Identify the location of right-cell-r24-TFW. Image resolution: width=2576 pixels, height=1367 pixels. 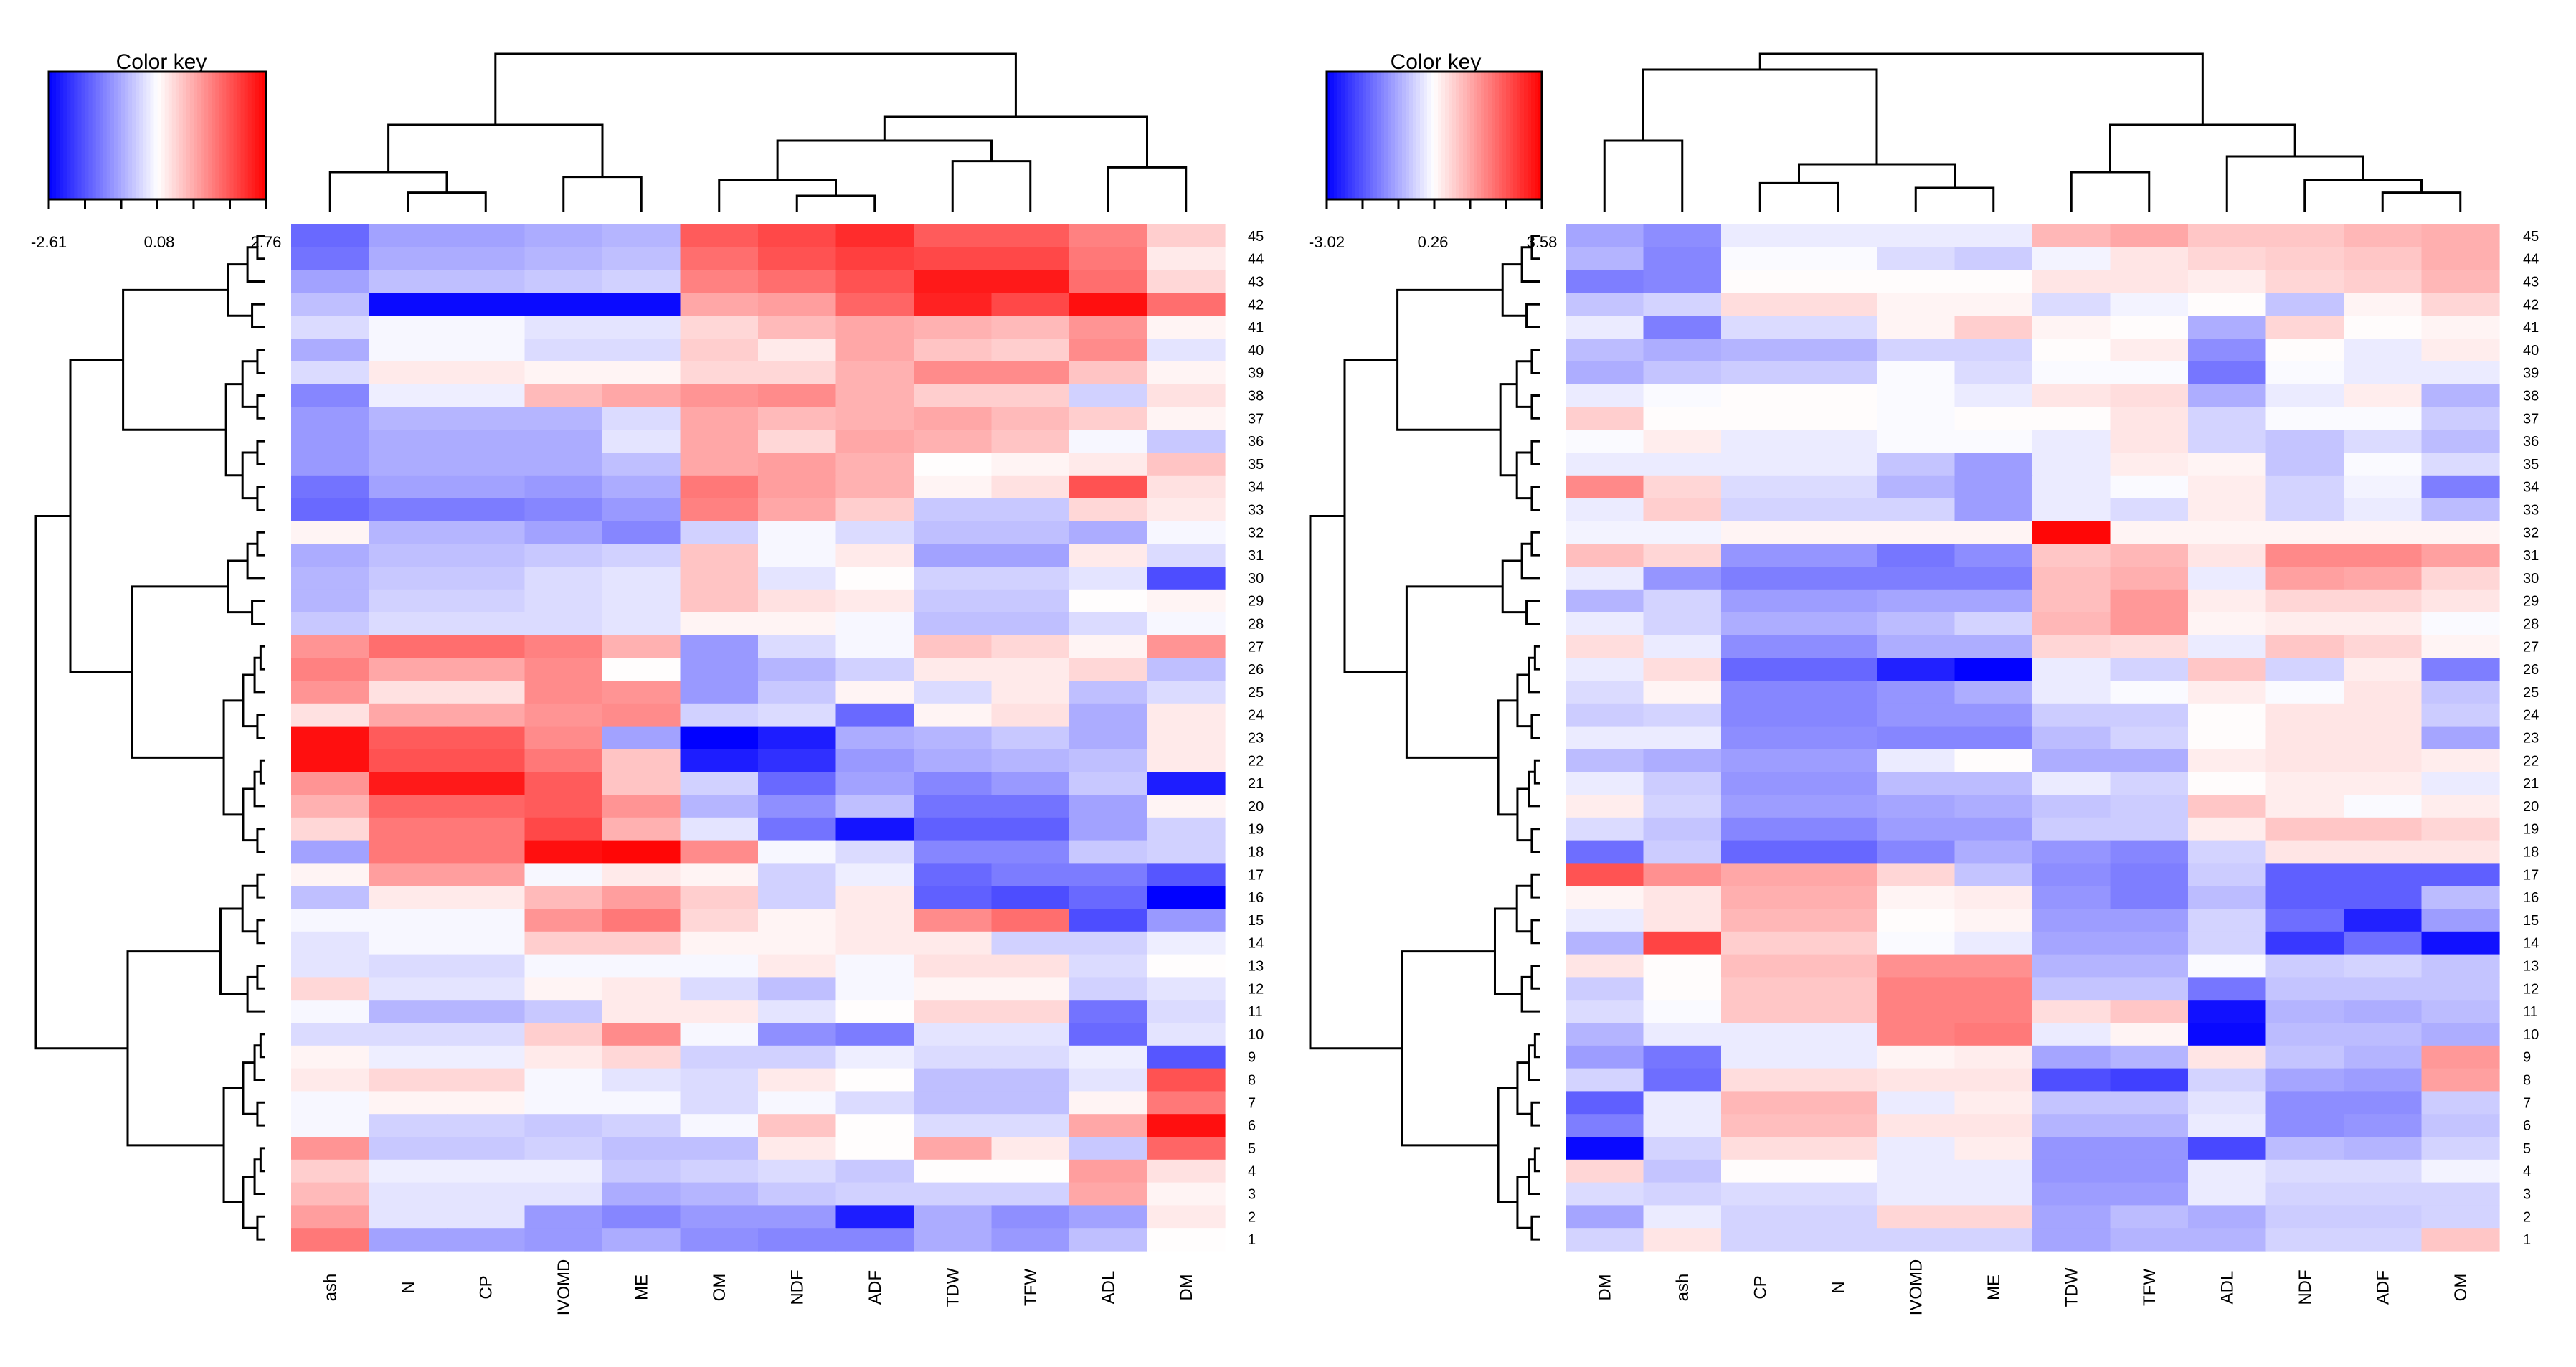
(2149, 715).